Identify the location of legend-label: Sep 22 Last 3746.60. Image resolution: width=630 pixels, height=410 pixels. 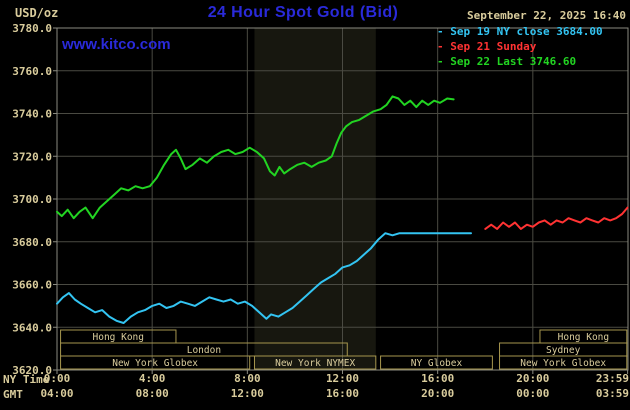
(513, 61).